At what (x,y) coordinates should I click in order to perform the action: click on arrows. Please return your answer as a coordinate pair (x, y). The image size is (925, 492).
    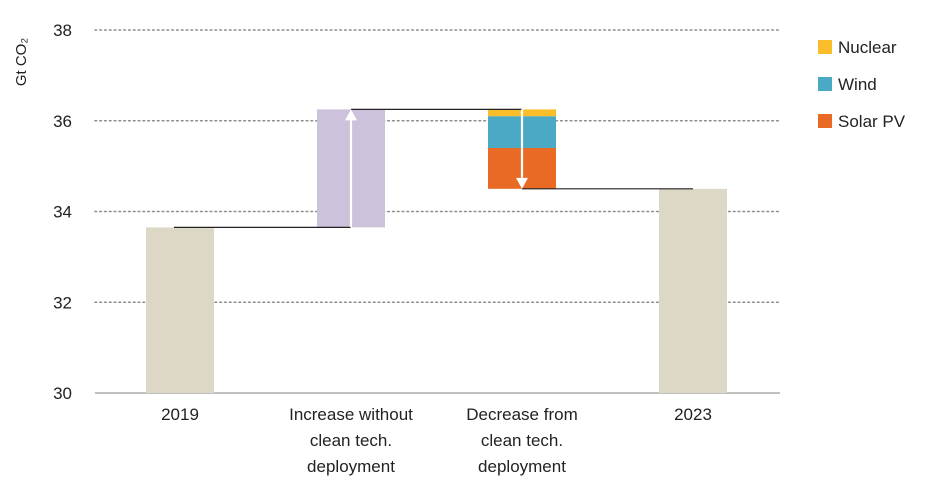
    Looking at the image, I should click on (436, 168).